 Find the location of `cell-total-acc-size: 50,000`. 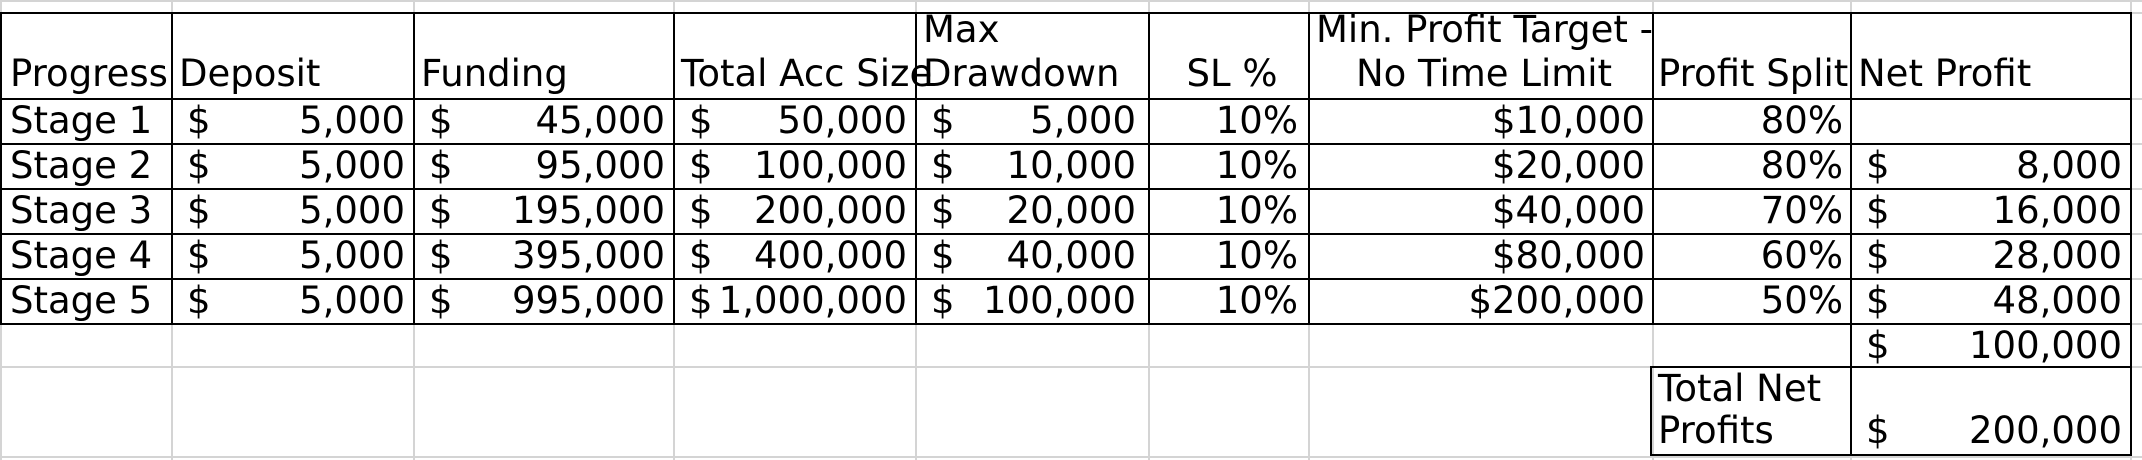

cell-total-acc-size: 50,000 is located at coordinates (842, 120).